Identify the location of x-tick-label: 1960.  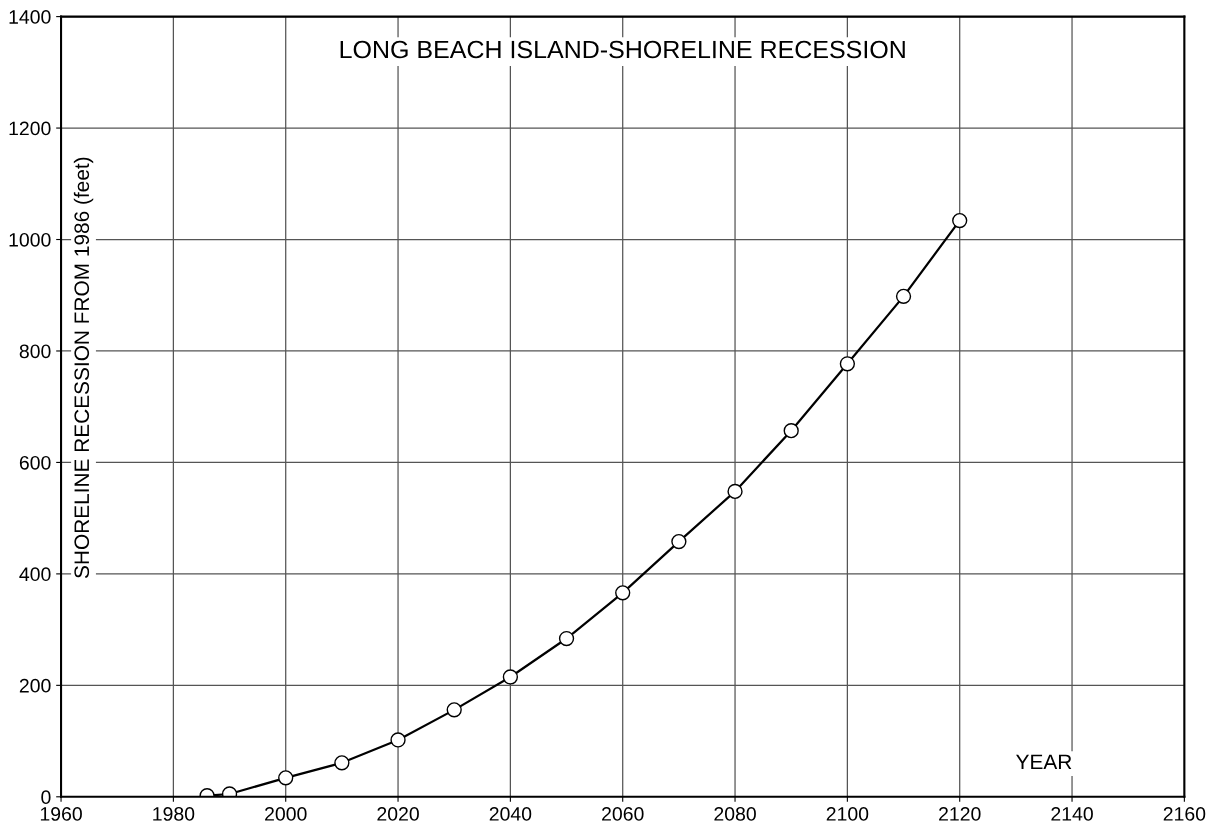
(61, 814).